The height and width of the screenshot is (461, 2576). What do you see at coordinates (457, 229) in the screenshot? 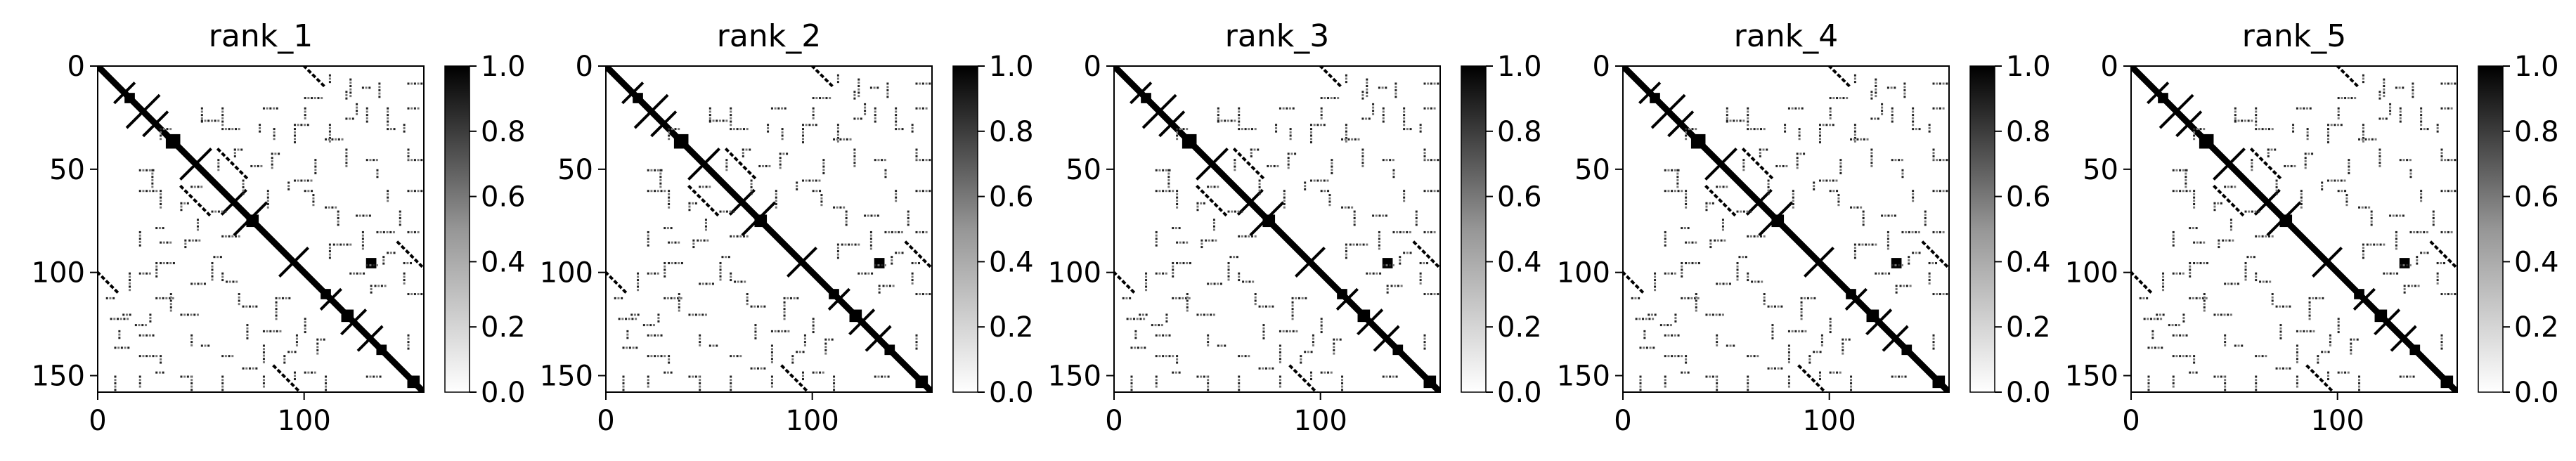
I see `colorbar` at bounding box center [457, 229].